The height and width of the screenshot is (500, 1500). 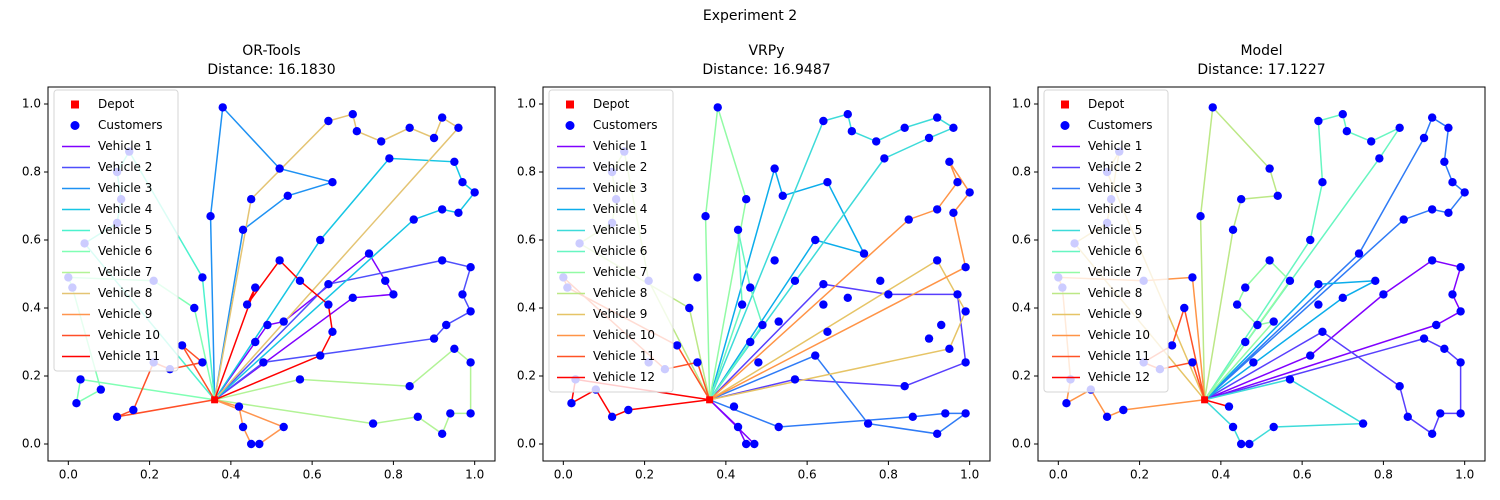 What do you see at coordinates (750, 16) in the screenshot?
I see `figure-title: Experiment 2` at bounding box center [750, 16].